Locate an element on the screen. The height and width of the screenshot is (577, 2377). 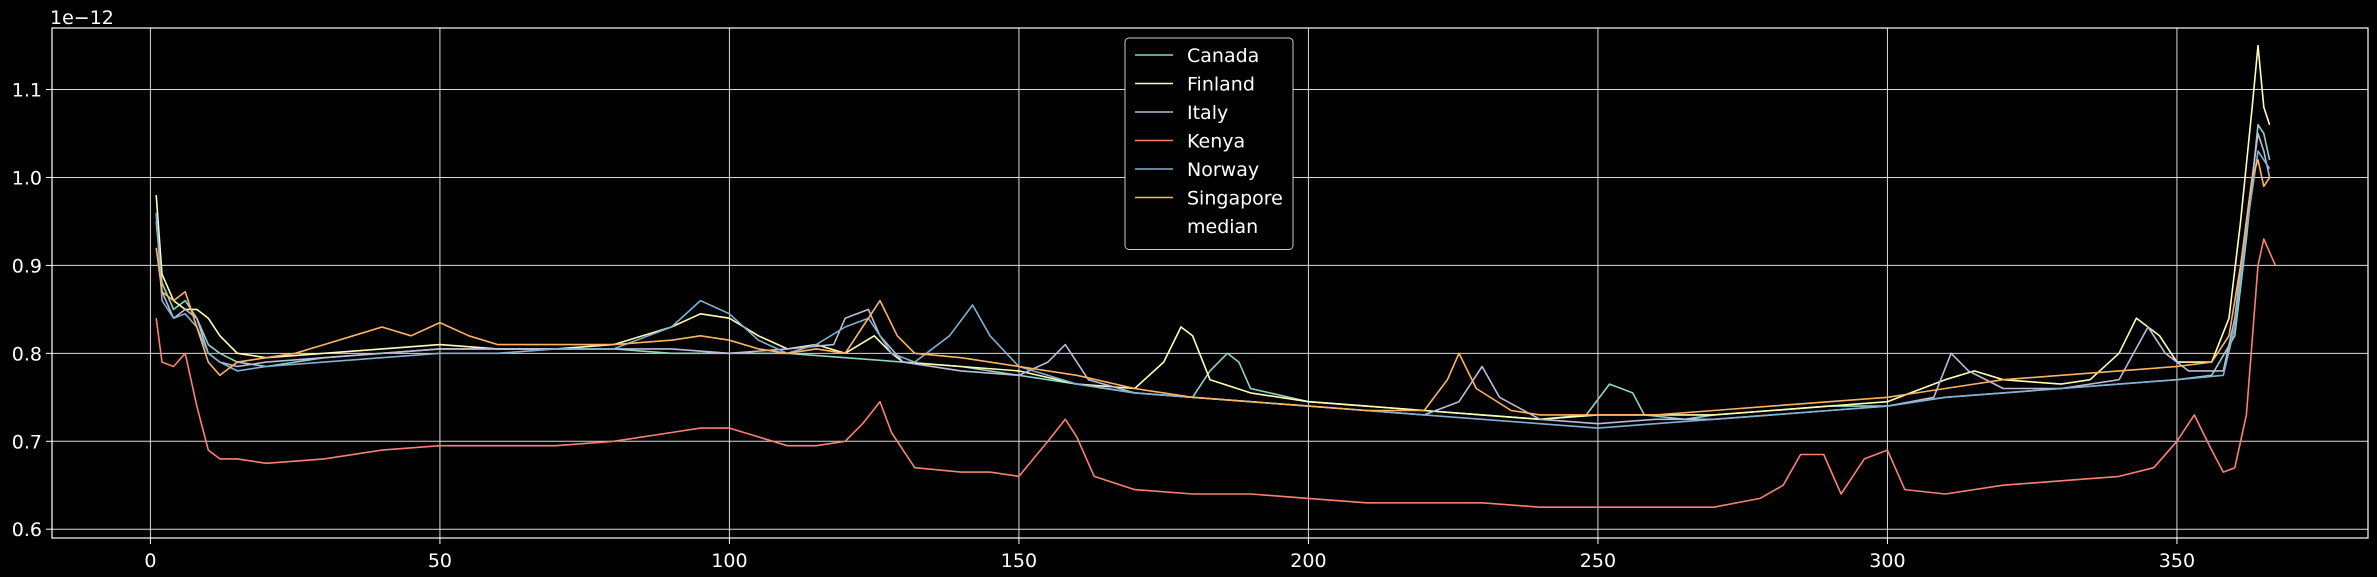
x-tick-label: 50 is located at coordinates (440, 561).